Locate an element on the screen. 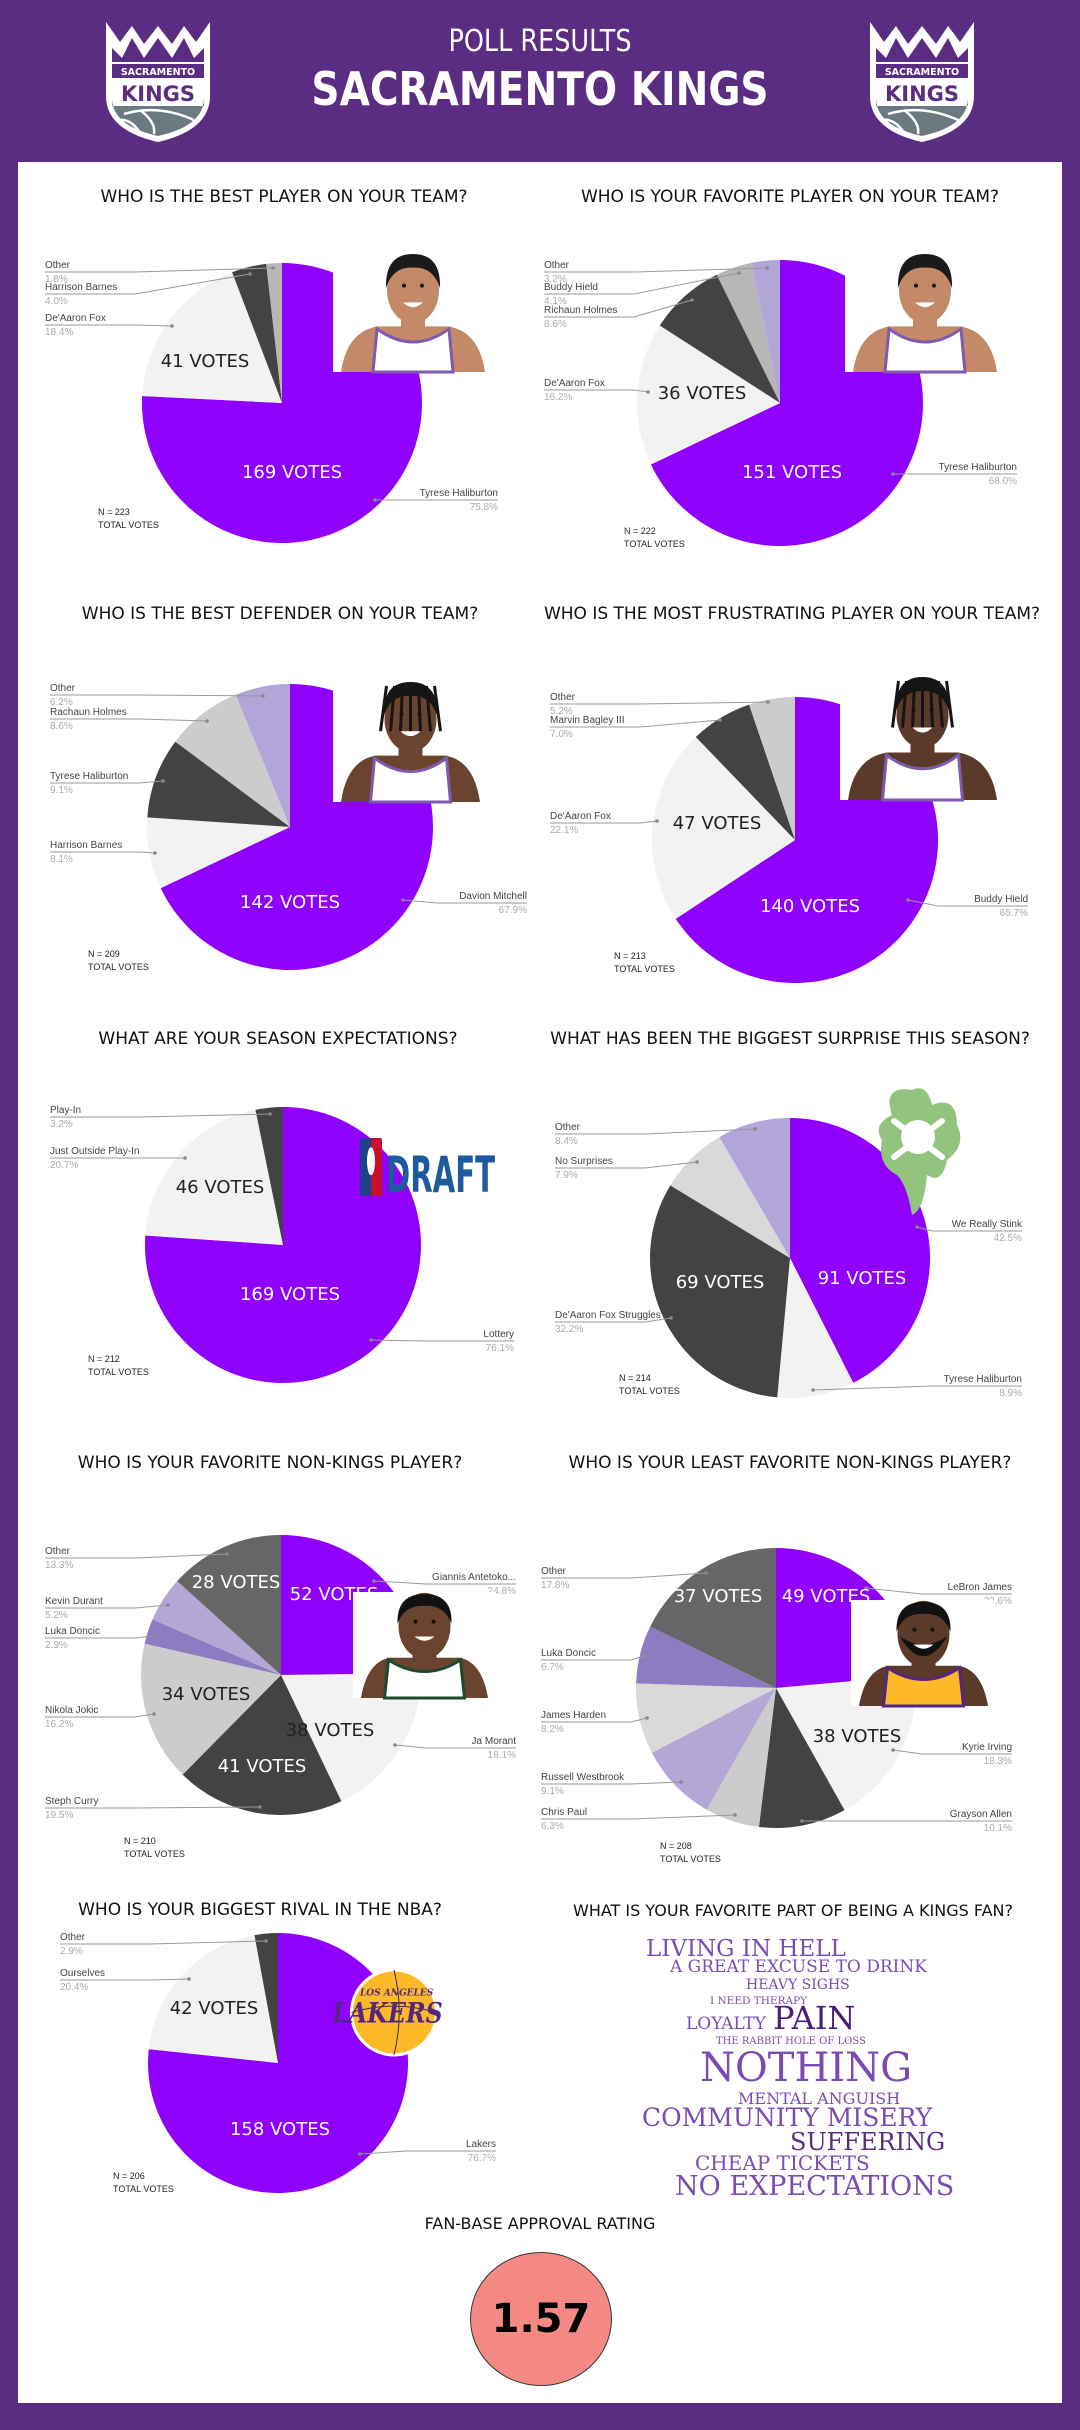 Image resolution: width=1080 pixels, height=2430 pixels. slice-label: Other 13.3% is located at coordinates (137, 1558).